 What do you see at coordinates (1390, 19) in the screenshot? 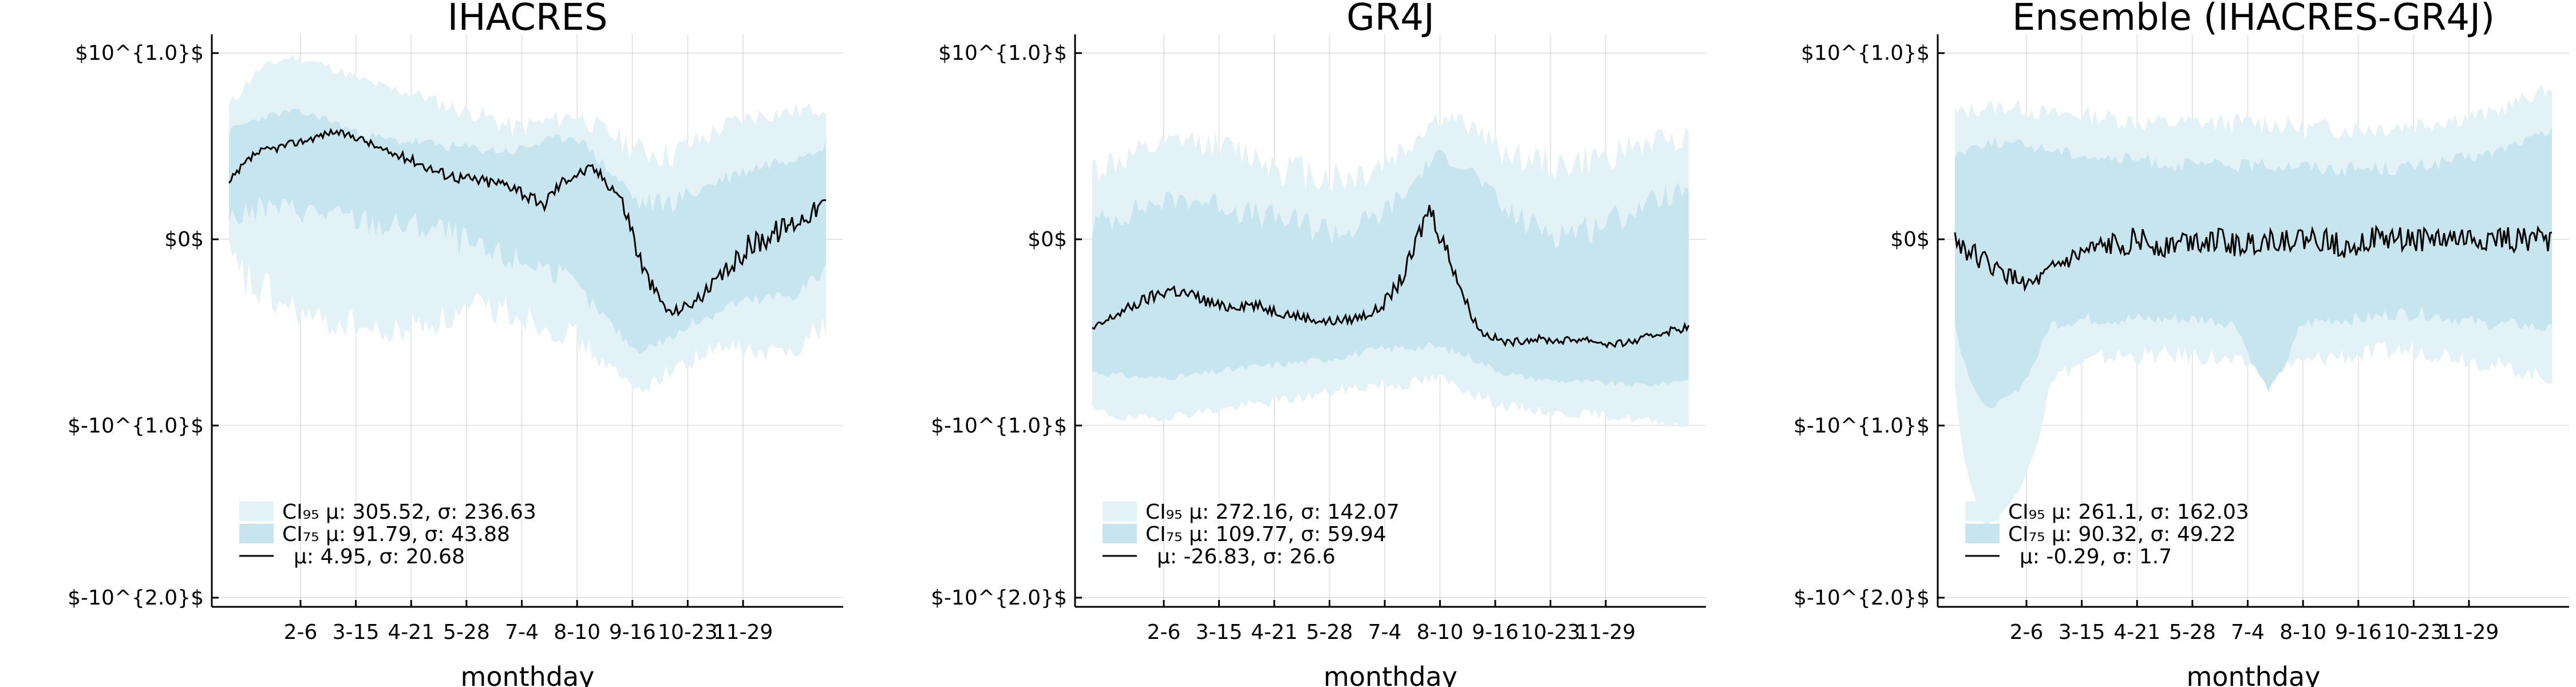
I see `chart-title: GR4J` at bounding box center [1390, 19].